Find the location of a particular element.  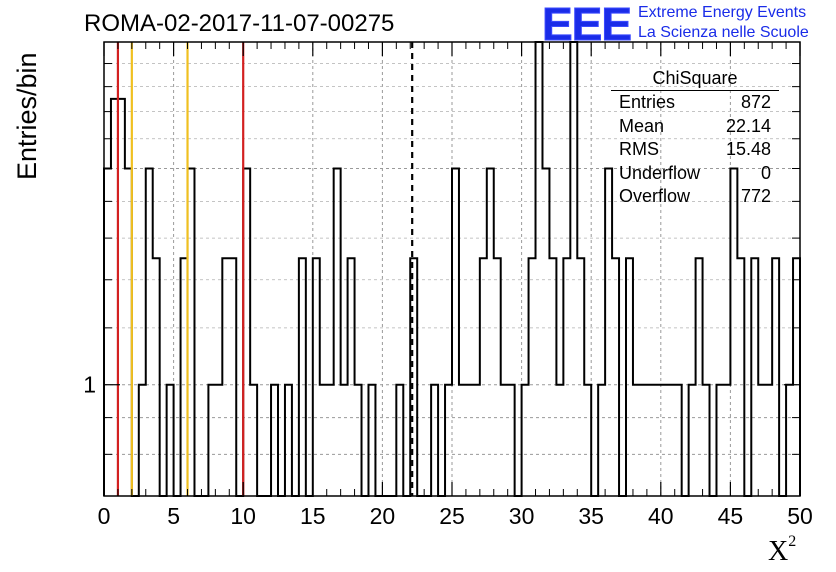

x-tick-label: 40 is located at coordinates (661, 516).